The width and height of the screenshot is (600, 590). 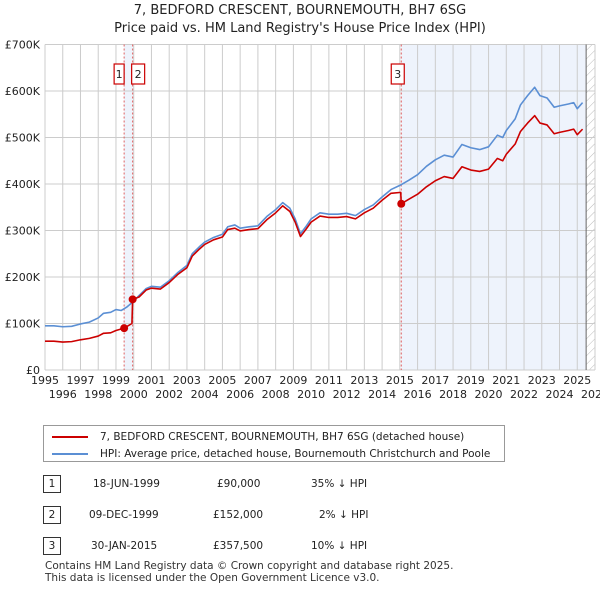 What do you see at coordinates (560, 394) in the screenshot?
I see `x-tick-label: 2024` at bounding box center [560, 394].